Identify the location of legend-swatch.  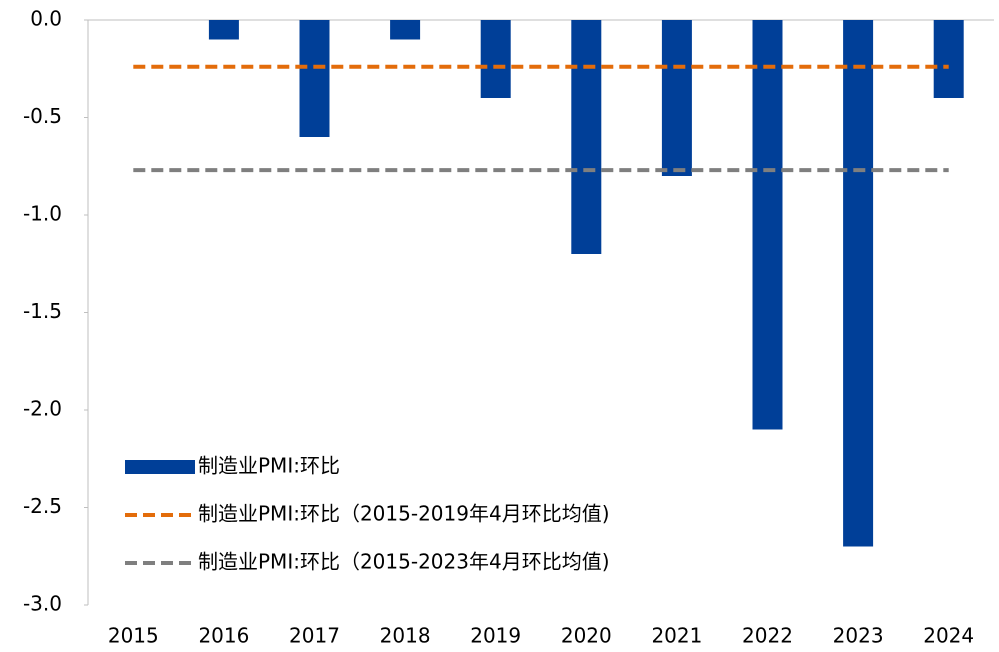
(160, 467).